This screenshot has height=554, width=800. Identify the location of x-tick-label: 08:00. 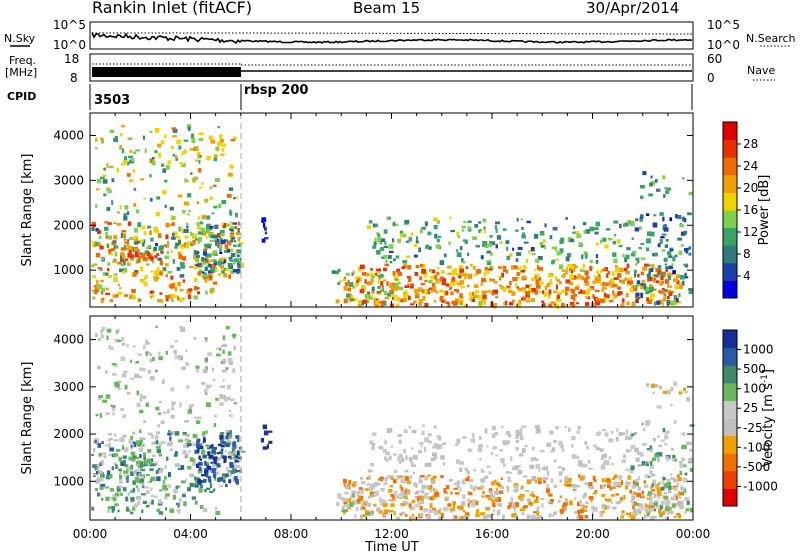
(291, 534).